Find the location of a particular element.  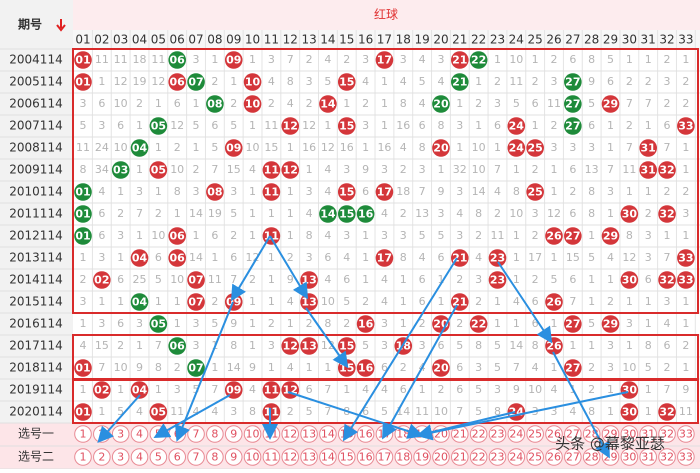

pick-number: 29 is located at coordinates (611, 434).